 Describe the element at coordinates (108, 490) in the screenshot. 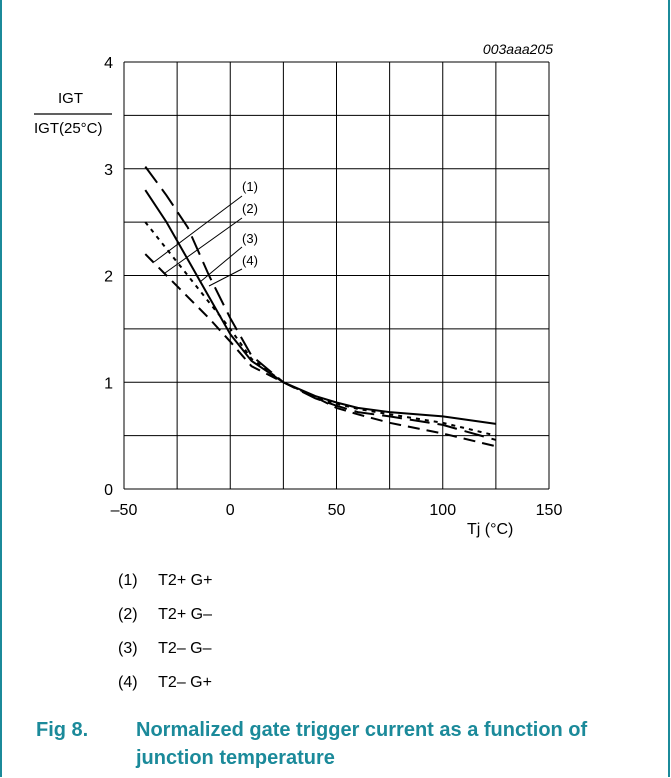

I see `y-tick-label: 0` at that location.